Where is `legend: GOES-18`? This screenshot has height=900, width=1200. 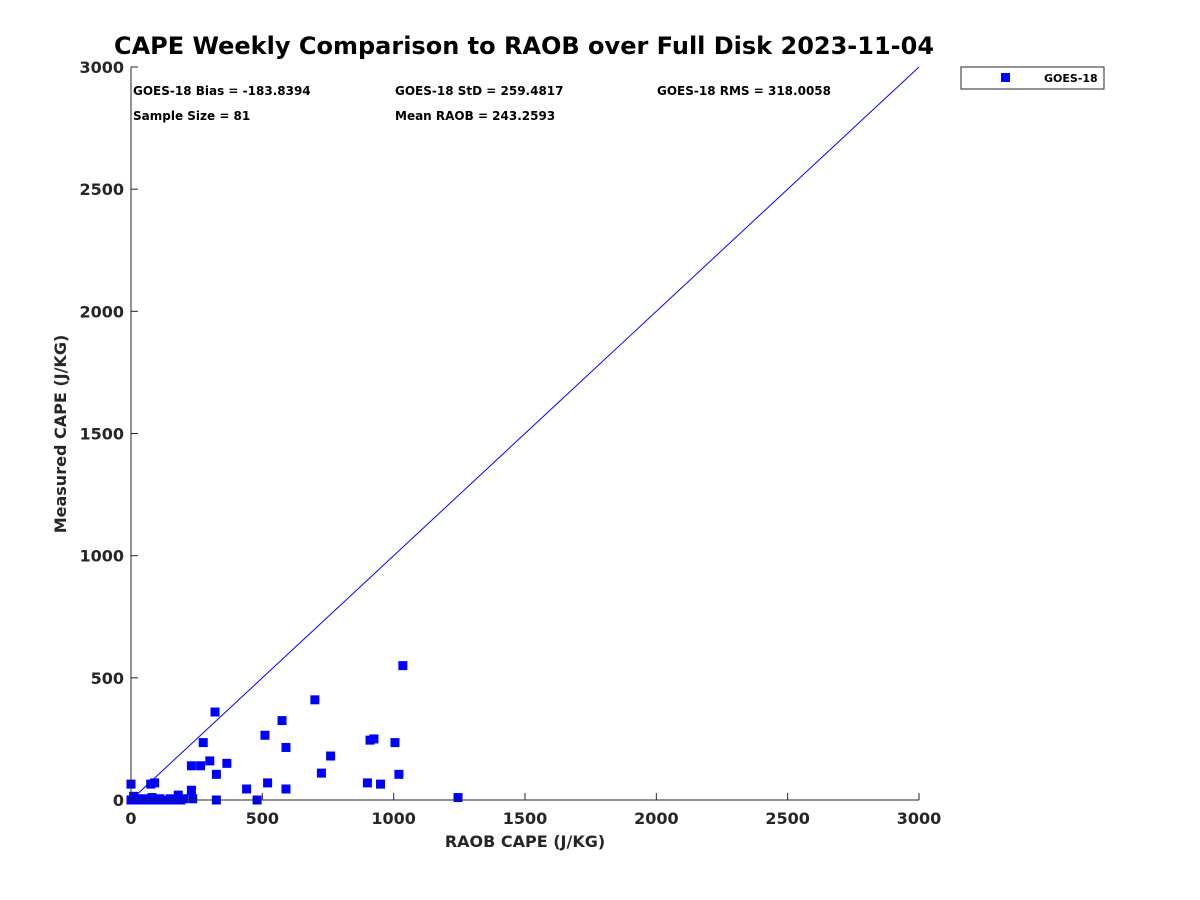 legend: GOES-18 is located at coordinates (1032, 78).